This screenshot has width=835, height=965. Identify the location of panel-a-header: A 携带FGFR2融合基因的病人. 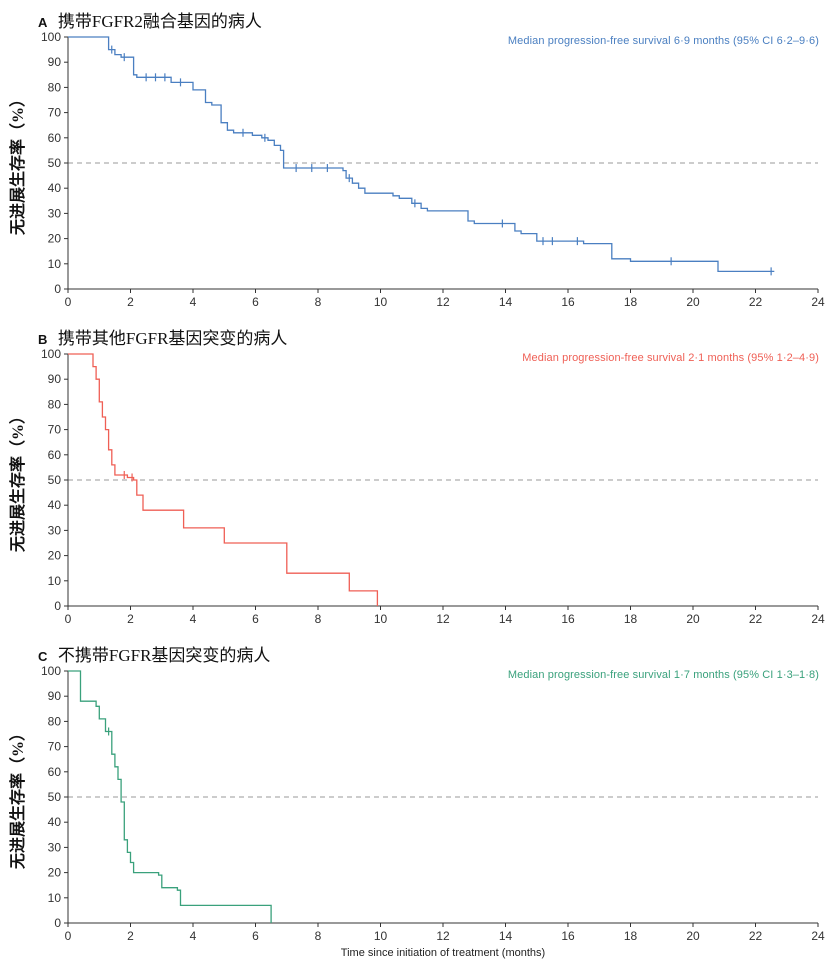
(417, 15).